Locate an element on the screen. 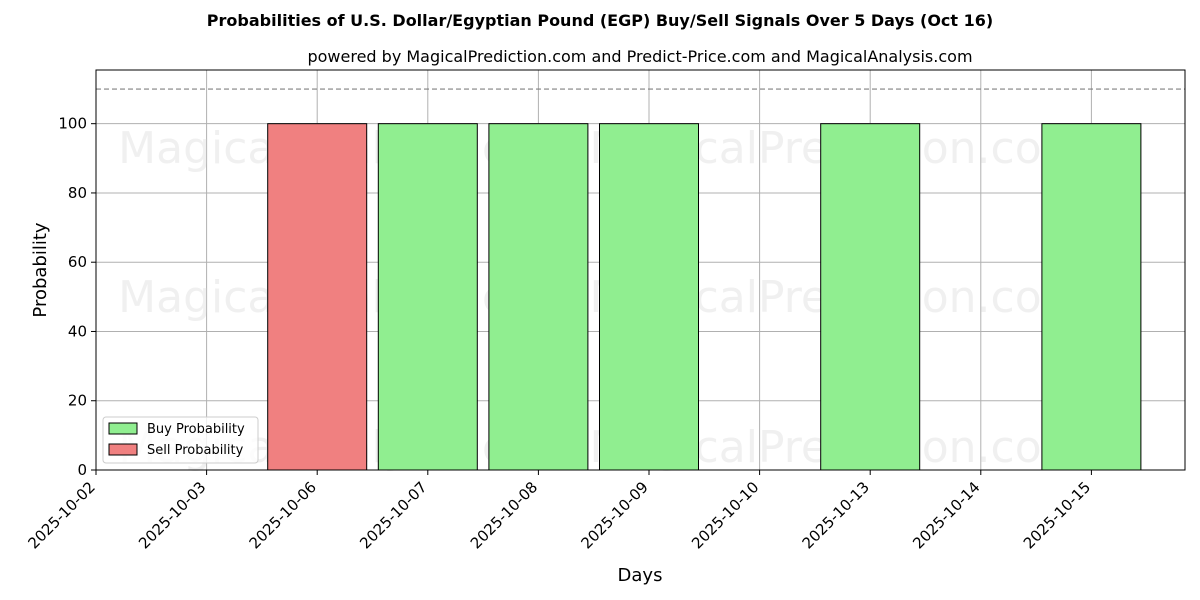 This screenshot has height=600, width=1200. y-tick-label: 80 is located at coordinates (77, 193).